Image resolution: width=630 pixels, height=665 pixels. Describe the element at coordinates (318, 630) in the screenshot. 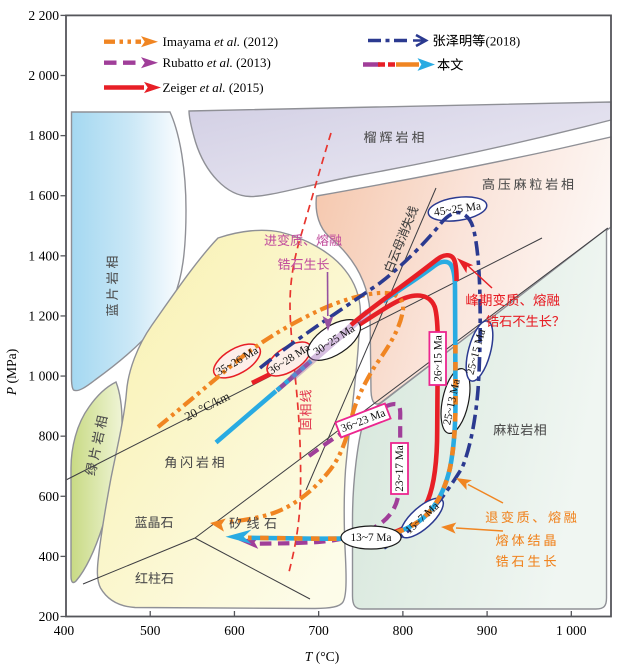

I see `svg-text: 700` at that location.